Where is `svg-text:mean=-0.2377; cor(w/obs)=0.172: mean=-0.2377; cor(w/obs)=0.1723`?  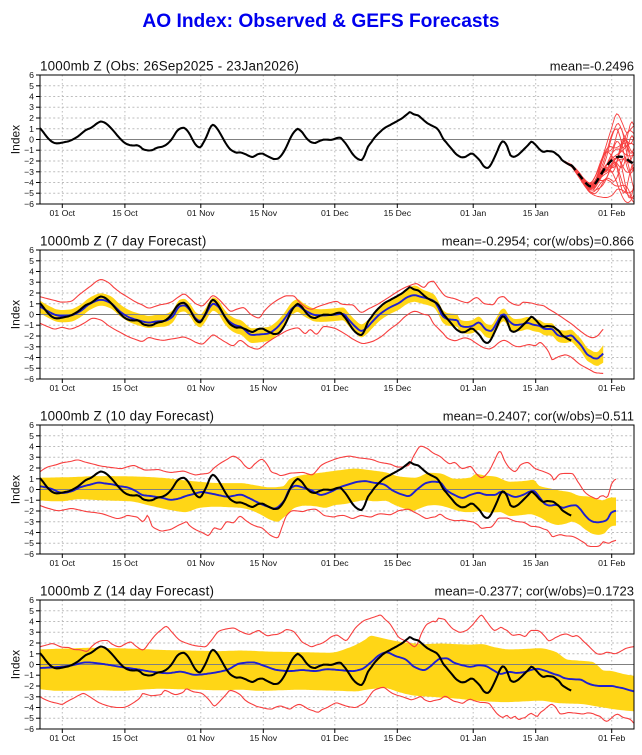 svg-text:mean=-0.2377; cor(w/obs)=0.172: mean=-0.2377; cor(w/obs)=0.1723 is located at coordinates (534, 591).